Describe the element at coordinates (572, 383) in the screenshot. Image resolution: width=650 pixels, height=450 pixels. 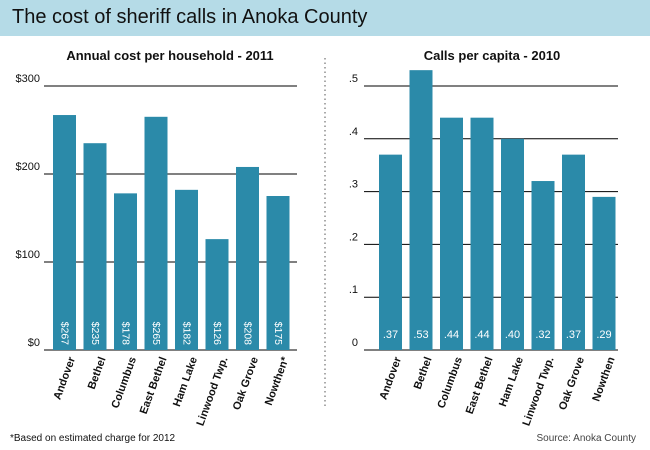
I see `calls-category-label: Oak Grove` at that location.